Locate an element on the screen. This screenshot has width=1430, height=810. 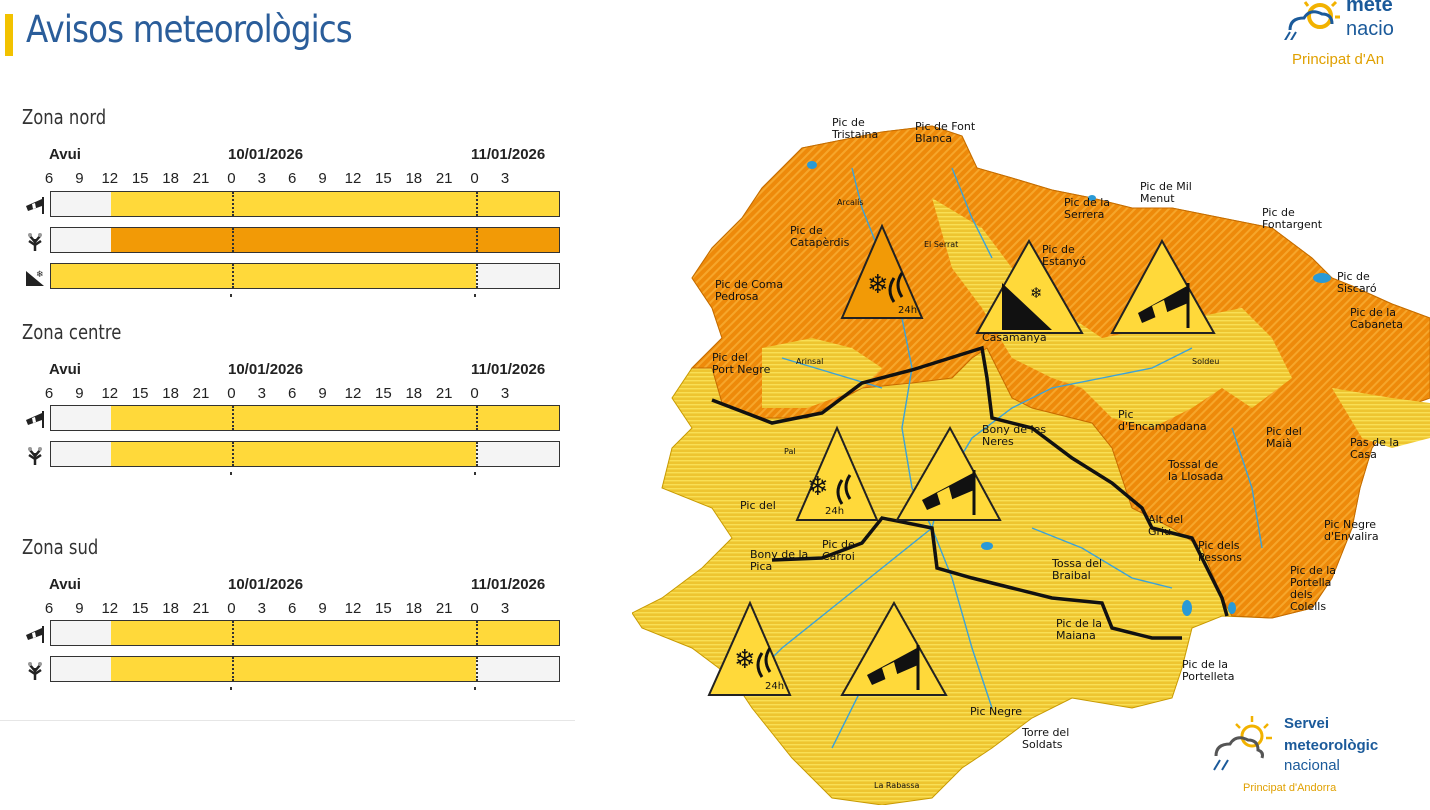
warning-triangle-wind-south is located at coordinates (894, 648).